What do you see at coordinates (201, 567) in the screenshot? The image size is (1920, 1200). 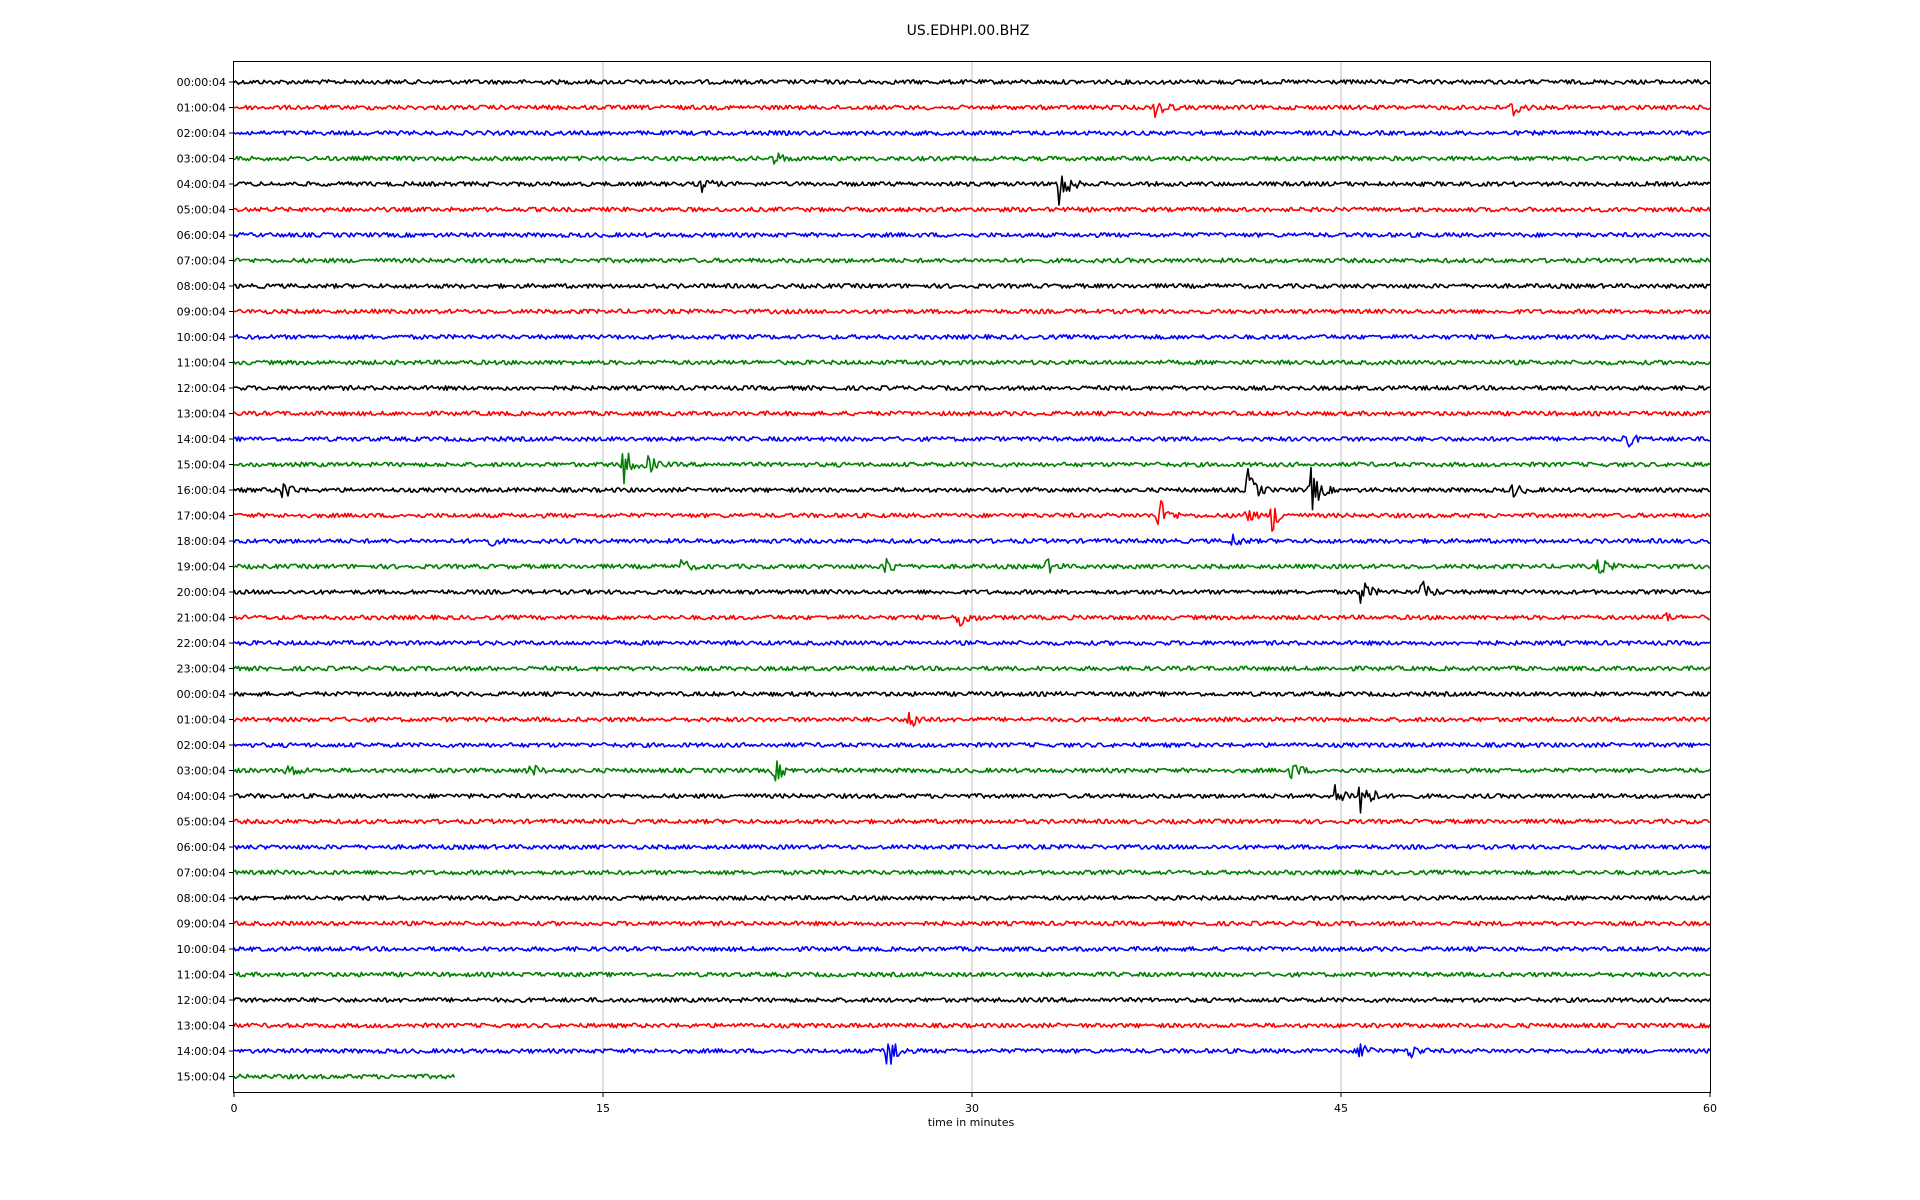 I see `row-time-label: 19:00:04` at bounding box center [201, 567].